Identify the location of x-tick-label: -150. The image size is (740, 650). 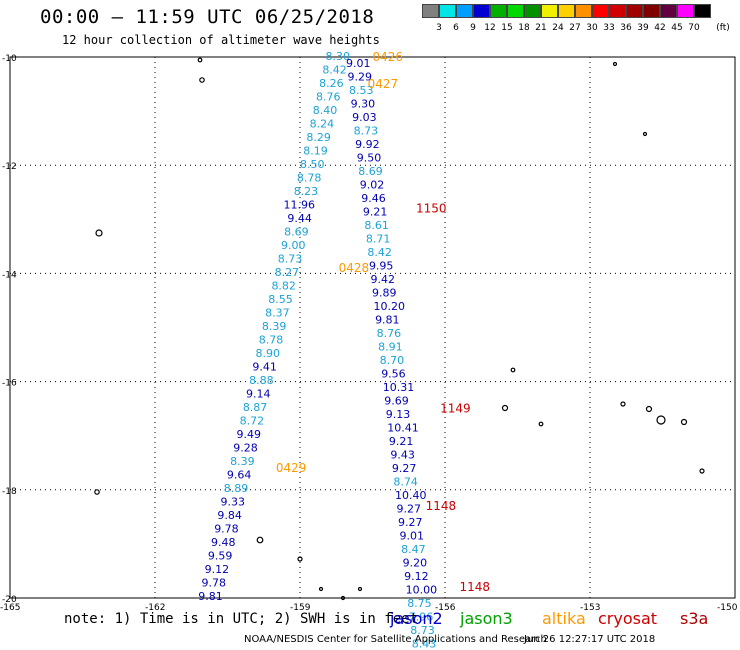
(727, 608).